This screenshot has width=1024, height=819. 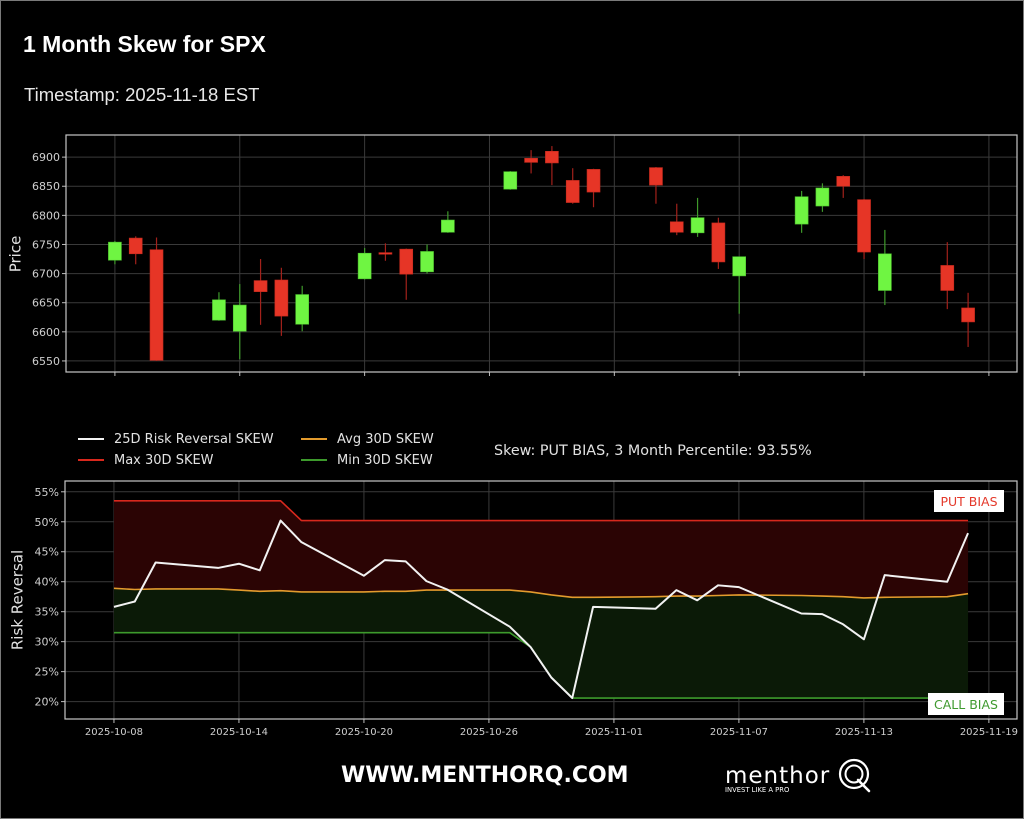 I want to click on x-tick-label: 2025-11-01, so click(x=614, y=732).